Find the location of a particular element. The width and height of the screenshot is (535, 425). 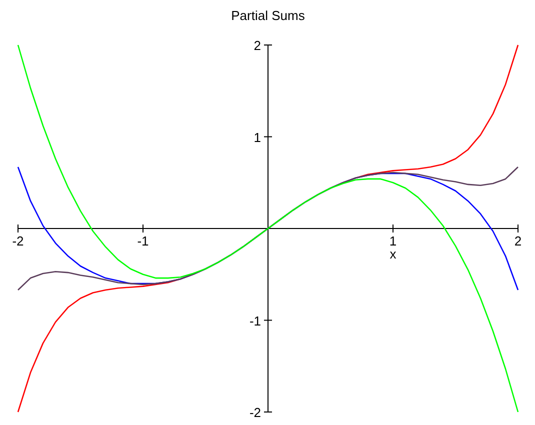

y-tick-label: -2 is located at coordinates (255, 412).